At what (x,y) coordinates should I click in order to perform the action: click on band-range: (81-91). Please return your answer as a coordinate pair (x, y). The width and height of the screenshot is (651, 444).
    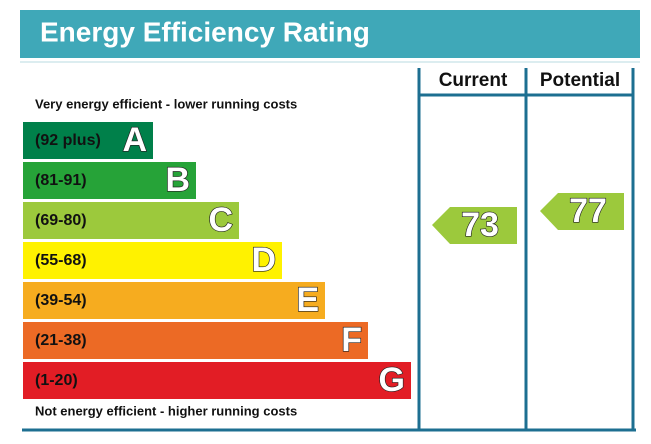
    Looking at the image, I should click on (61, 180).